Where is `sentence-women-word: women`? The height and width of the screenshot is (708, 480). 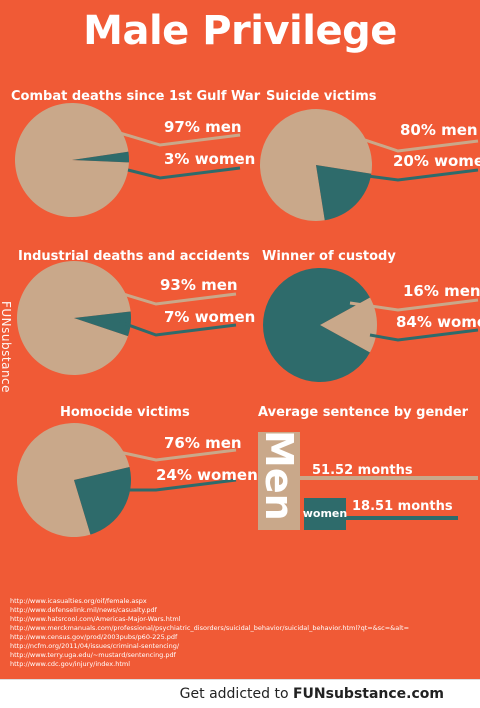
sentence-women-word: women is located at coordinates (325, 513).